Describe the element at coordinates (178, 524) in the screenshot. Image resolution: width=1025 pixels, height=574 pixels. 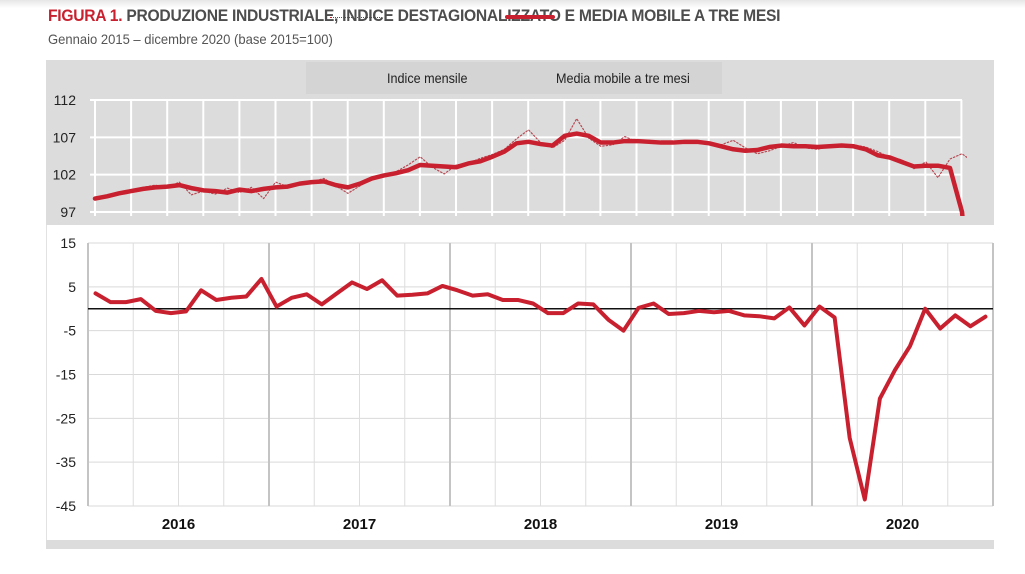
I see `bottom-xtick-label: 2016` at that location.